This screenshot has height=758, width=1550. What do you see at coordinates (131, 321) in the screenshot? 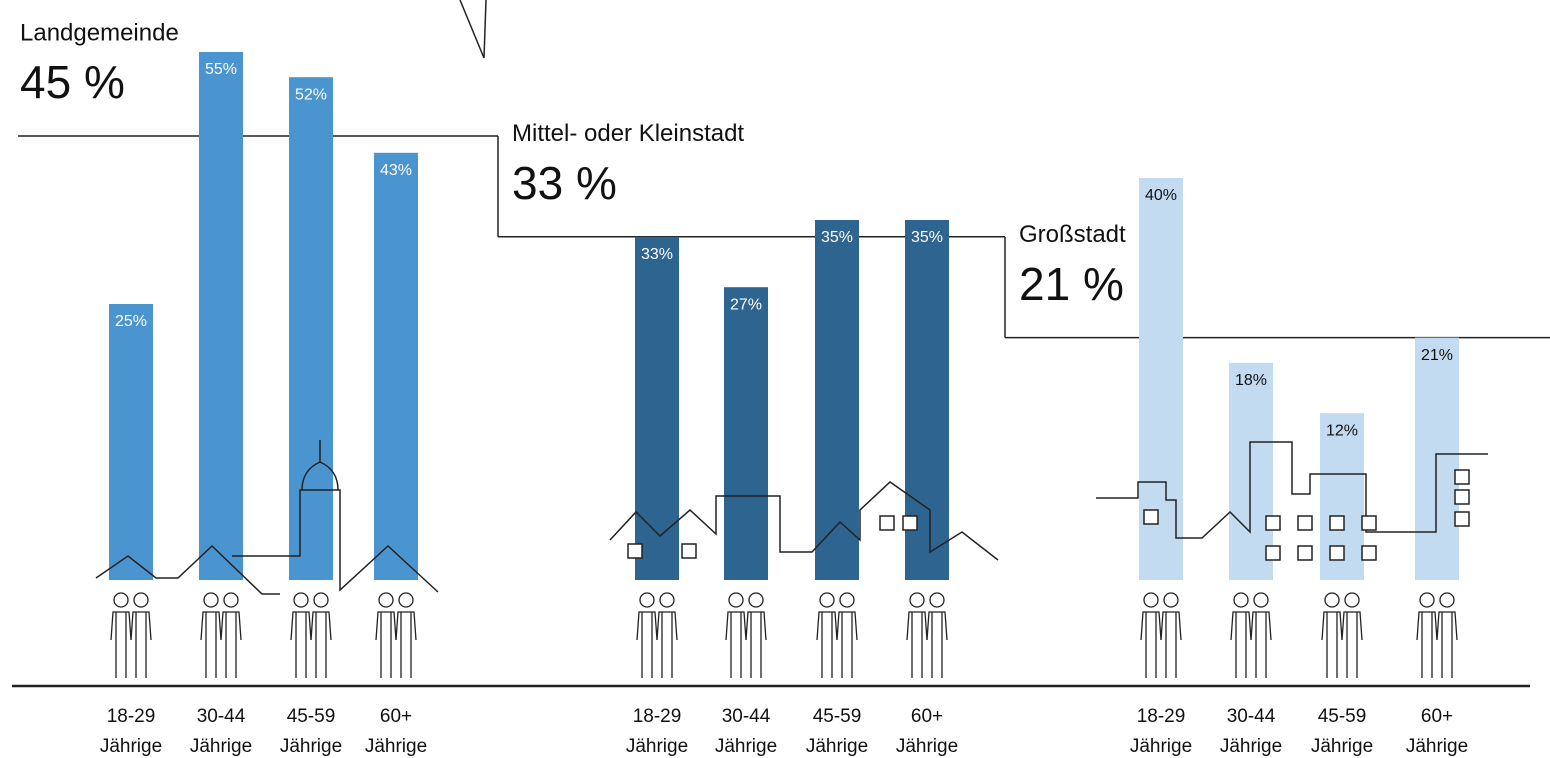
I see `bar-value-label: 25%` at bounding box center [131, 321].